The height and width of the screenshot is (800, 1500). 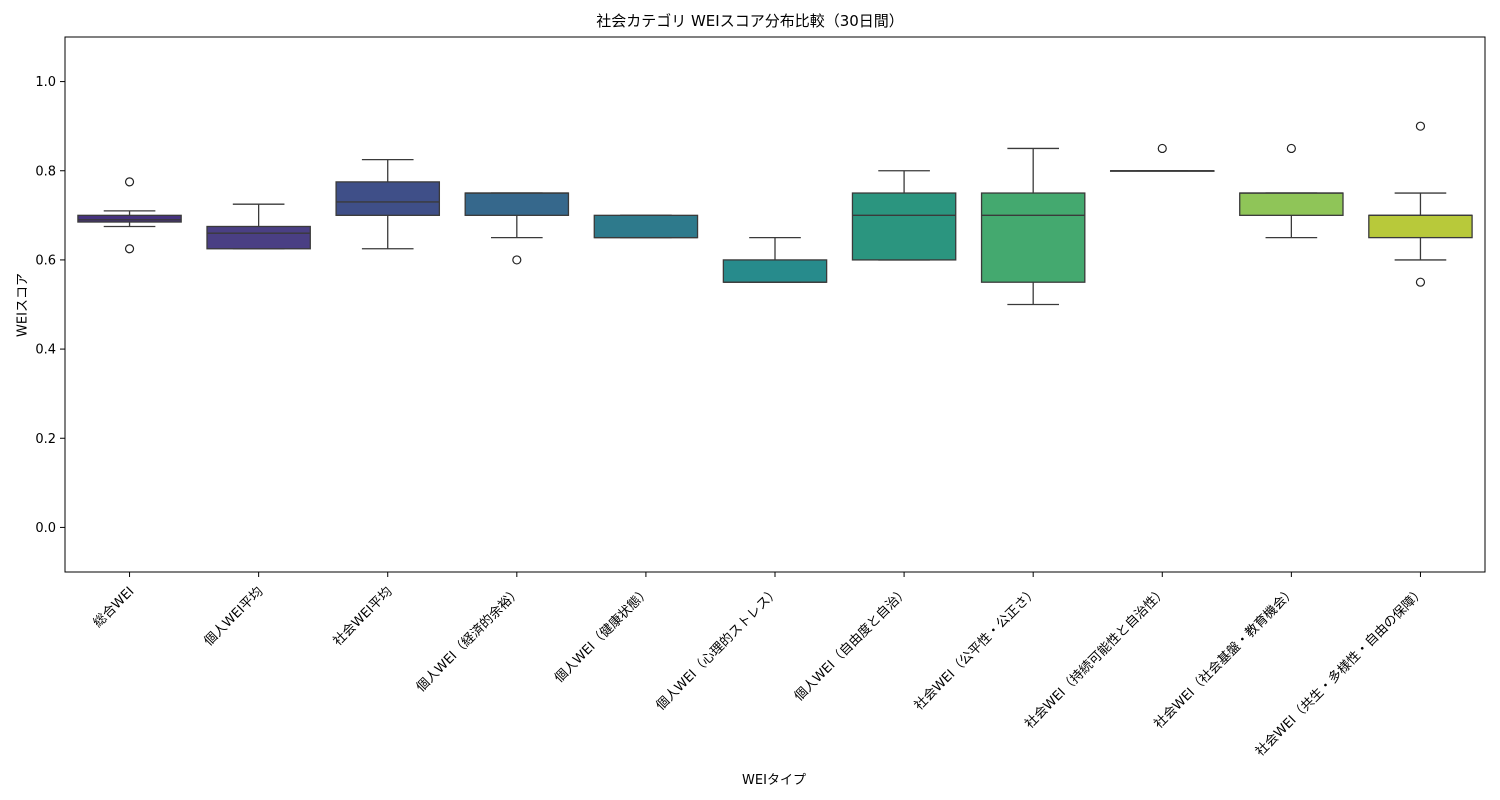 I want to click on x-tick-label: 個人WEI（健康状態）, so click(x=602, y=635).